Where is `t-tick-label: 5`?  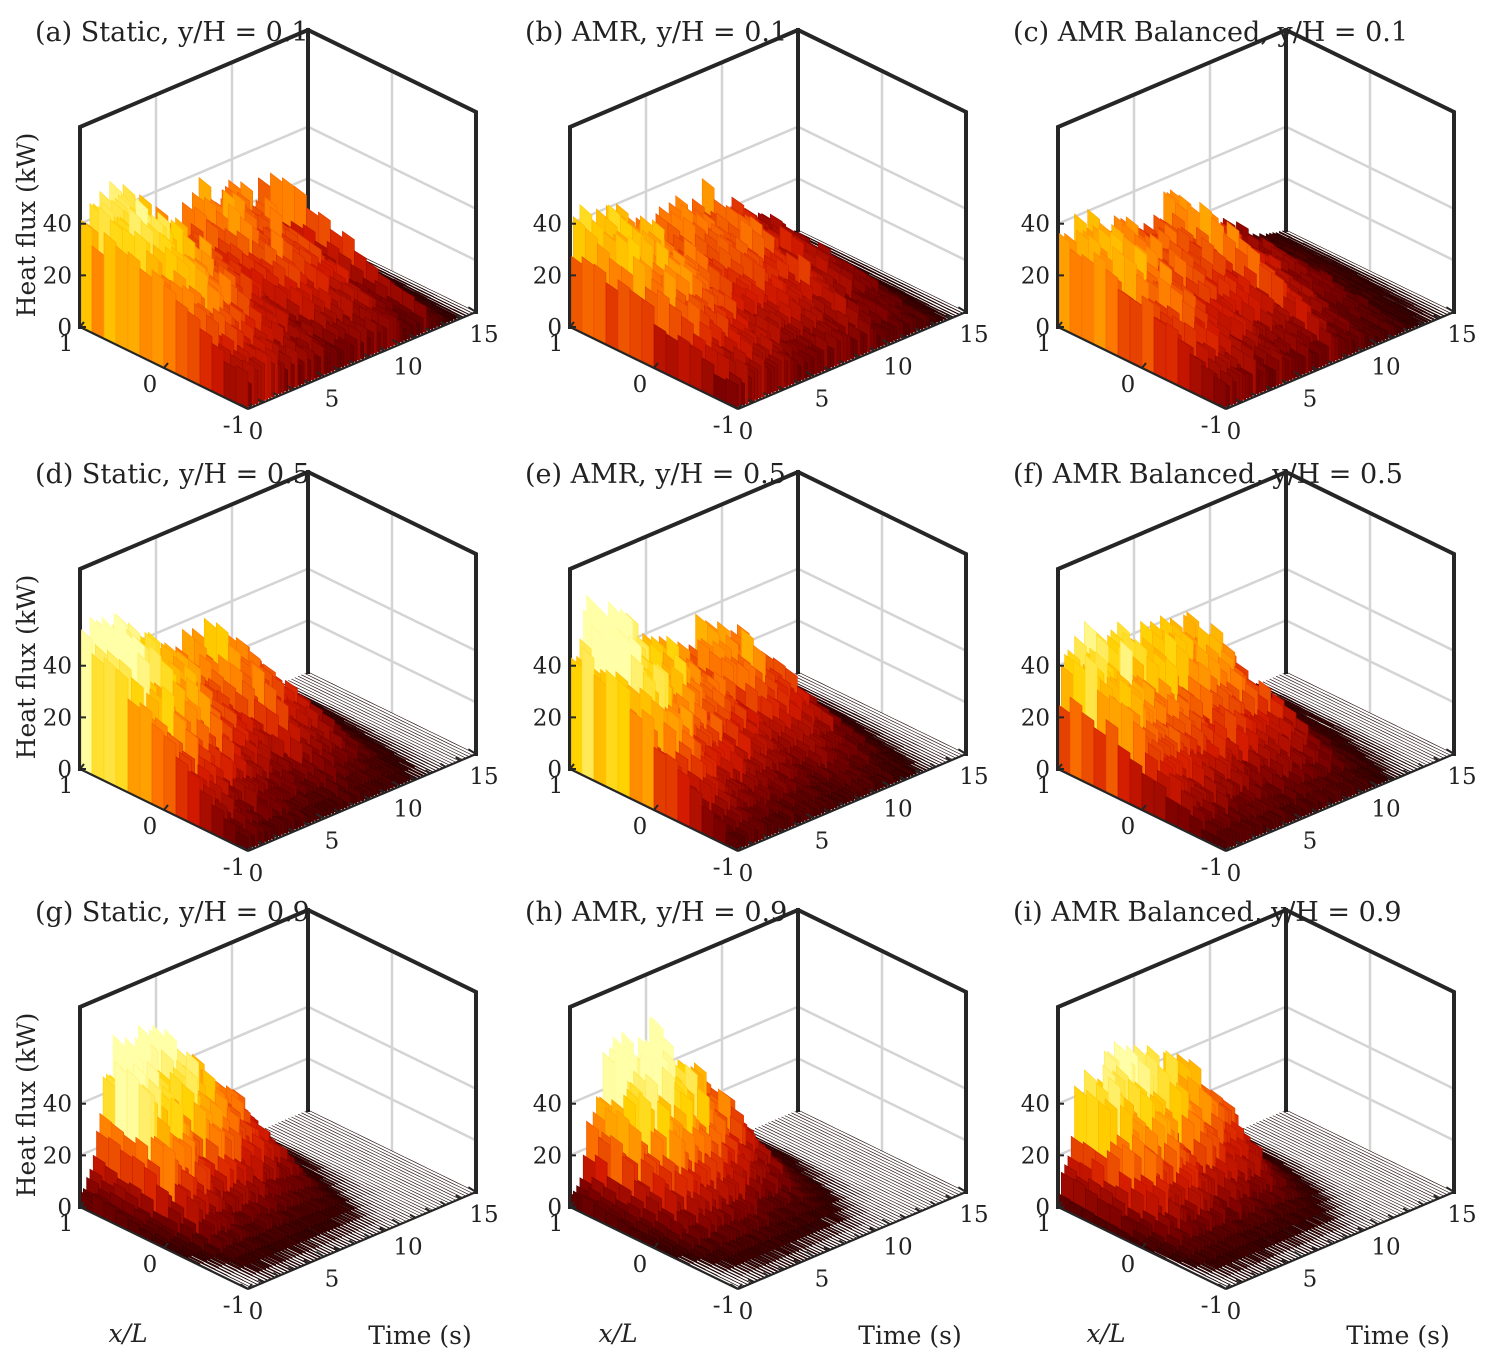 t-tick-label: 5 is located at coordinates (332, 842).